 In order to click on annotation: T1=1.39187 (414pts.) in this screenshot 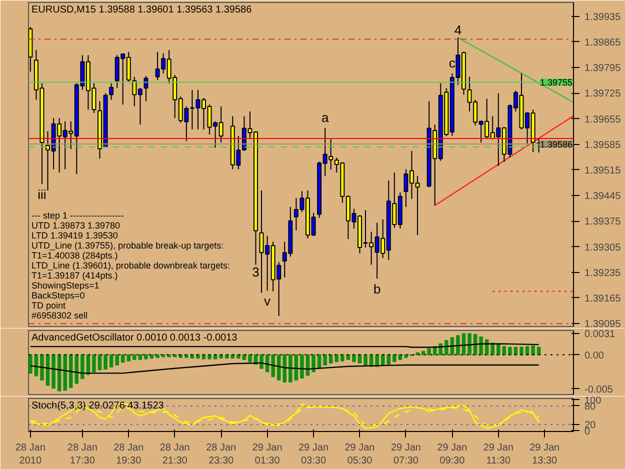, I will do `click(75, 275)`.